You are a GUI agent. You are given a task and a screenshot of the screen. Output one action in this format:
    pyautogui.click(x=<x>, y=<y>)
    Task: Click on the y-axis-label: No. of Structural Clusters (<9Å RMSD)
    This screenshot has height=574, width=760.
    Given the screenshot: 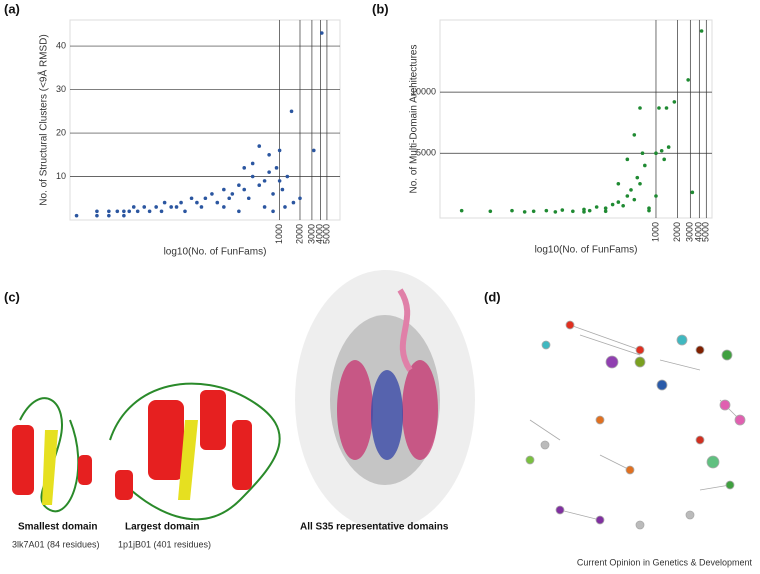 What is the action you would take?
    pyautogui.click(x=43, y=119)
    